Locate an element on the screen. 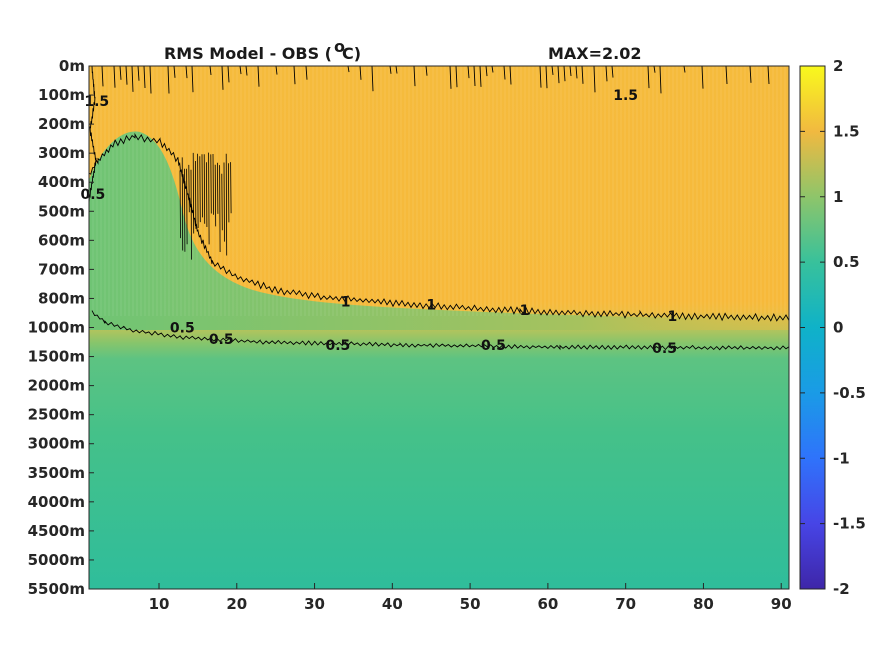 This screenshot has height=656, width=875. x-tick-label: 30 is located at coordinates (314, 604).